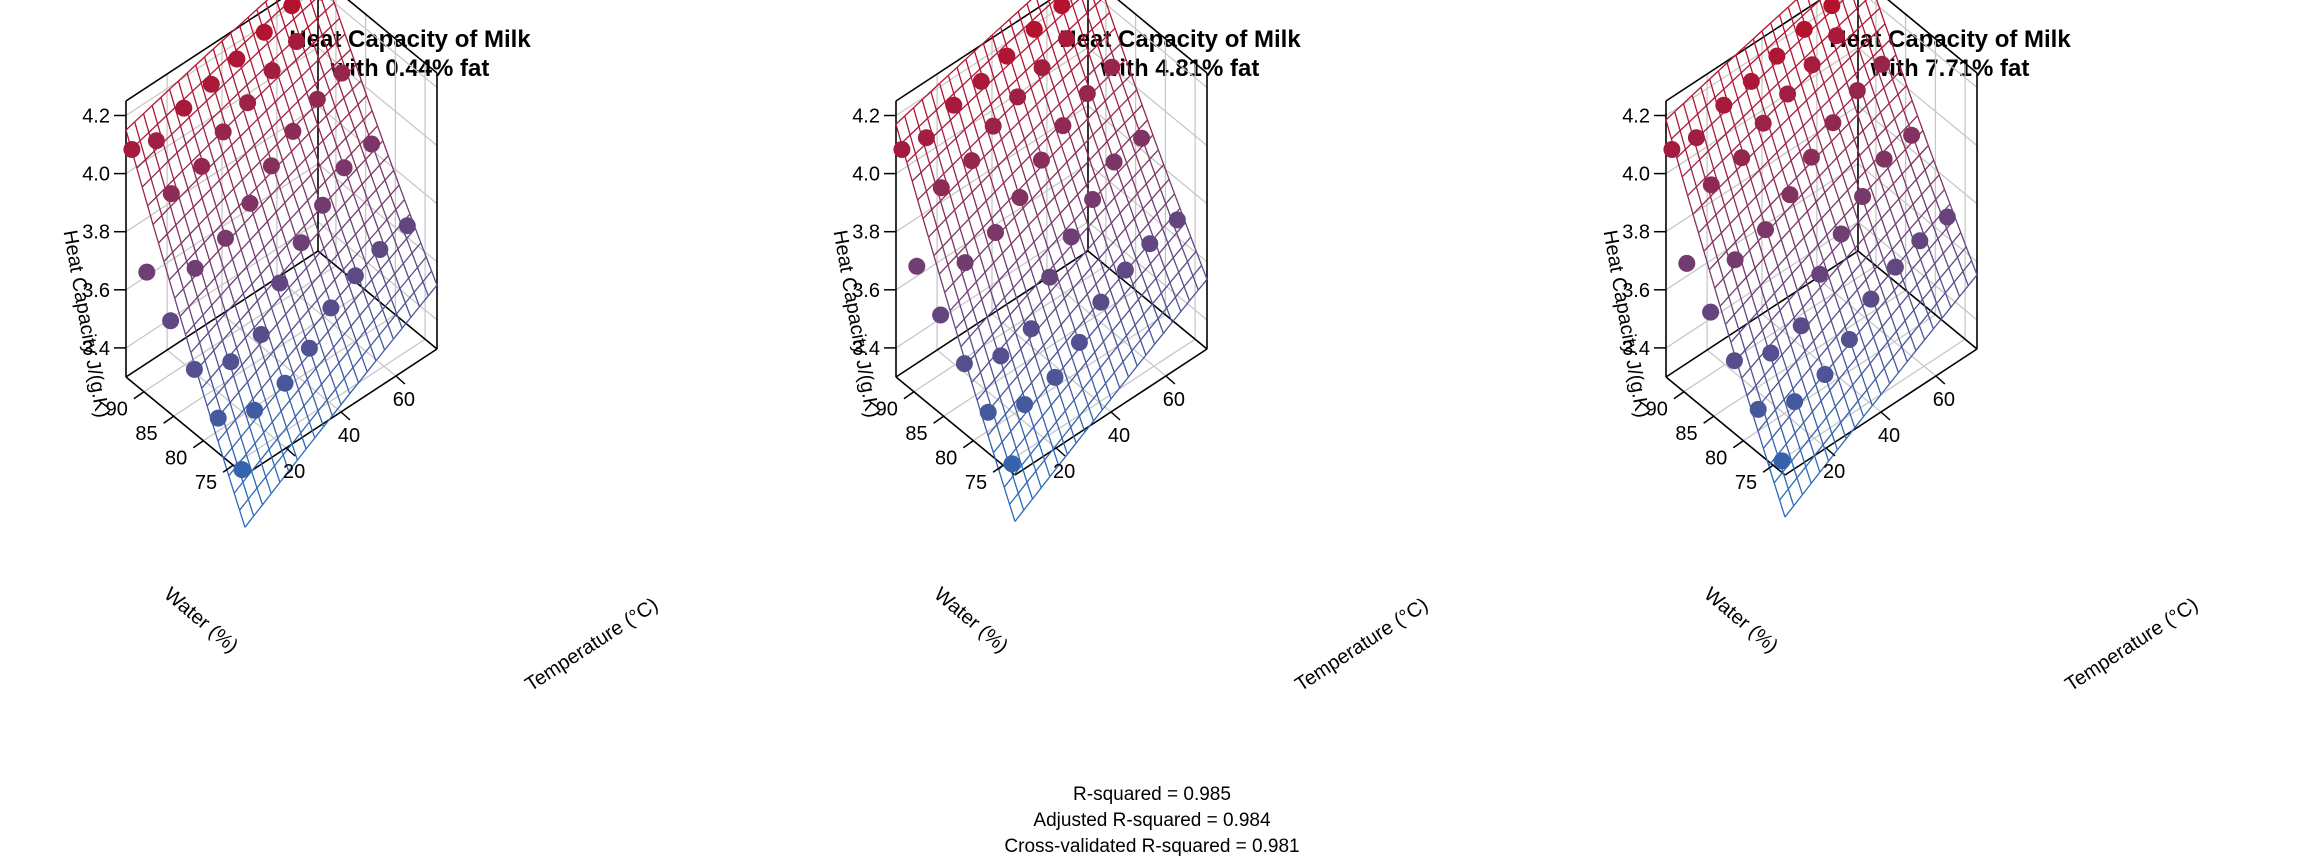 Image resolution: width=2304 pixels, height=864 pixels. Describe the element at coordinates (1626, 323) in the screenshot. I see `z-axis-title: Heat Capacity J/(g.K)` at that location.